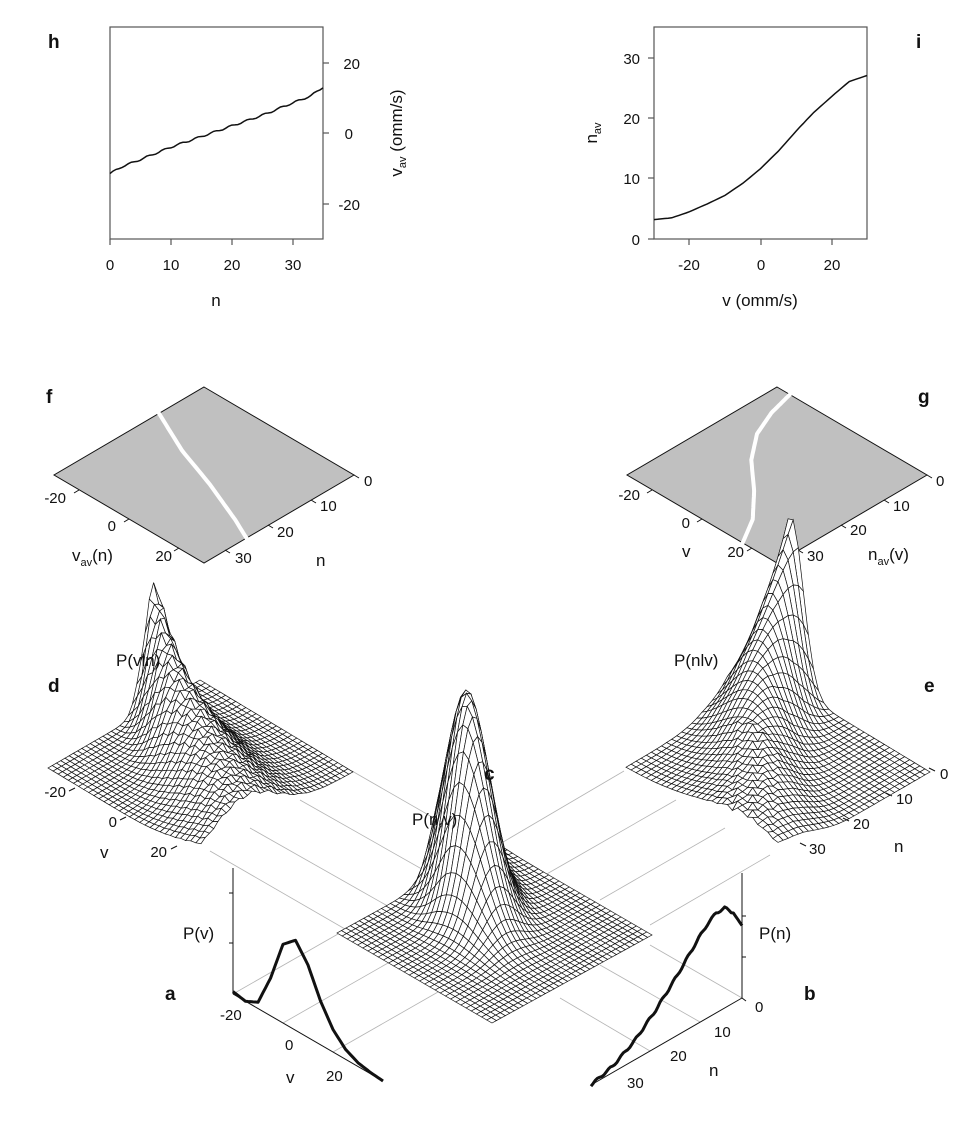 This screenshot has width=976, height=1122. I want to click on x-axis-title: n, so click(215, 300).